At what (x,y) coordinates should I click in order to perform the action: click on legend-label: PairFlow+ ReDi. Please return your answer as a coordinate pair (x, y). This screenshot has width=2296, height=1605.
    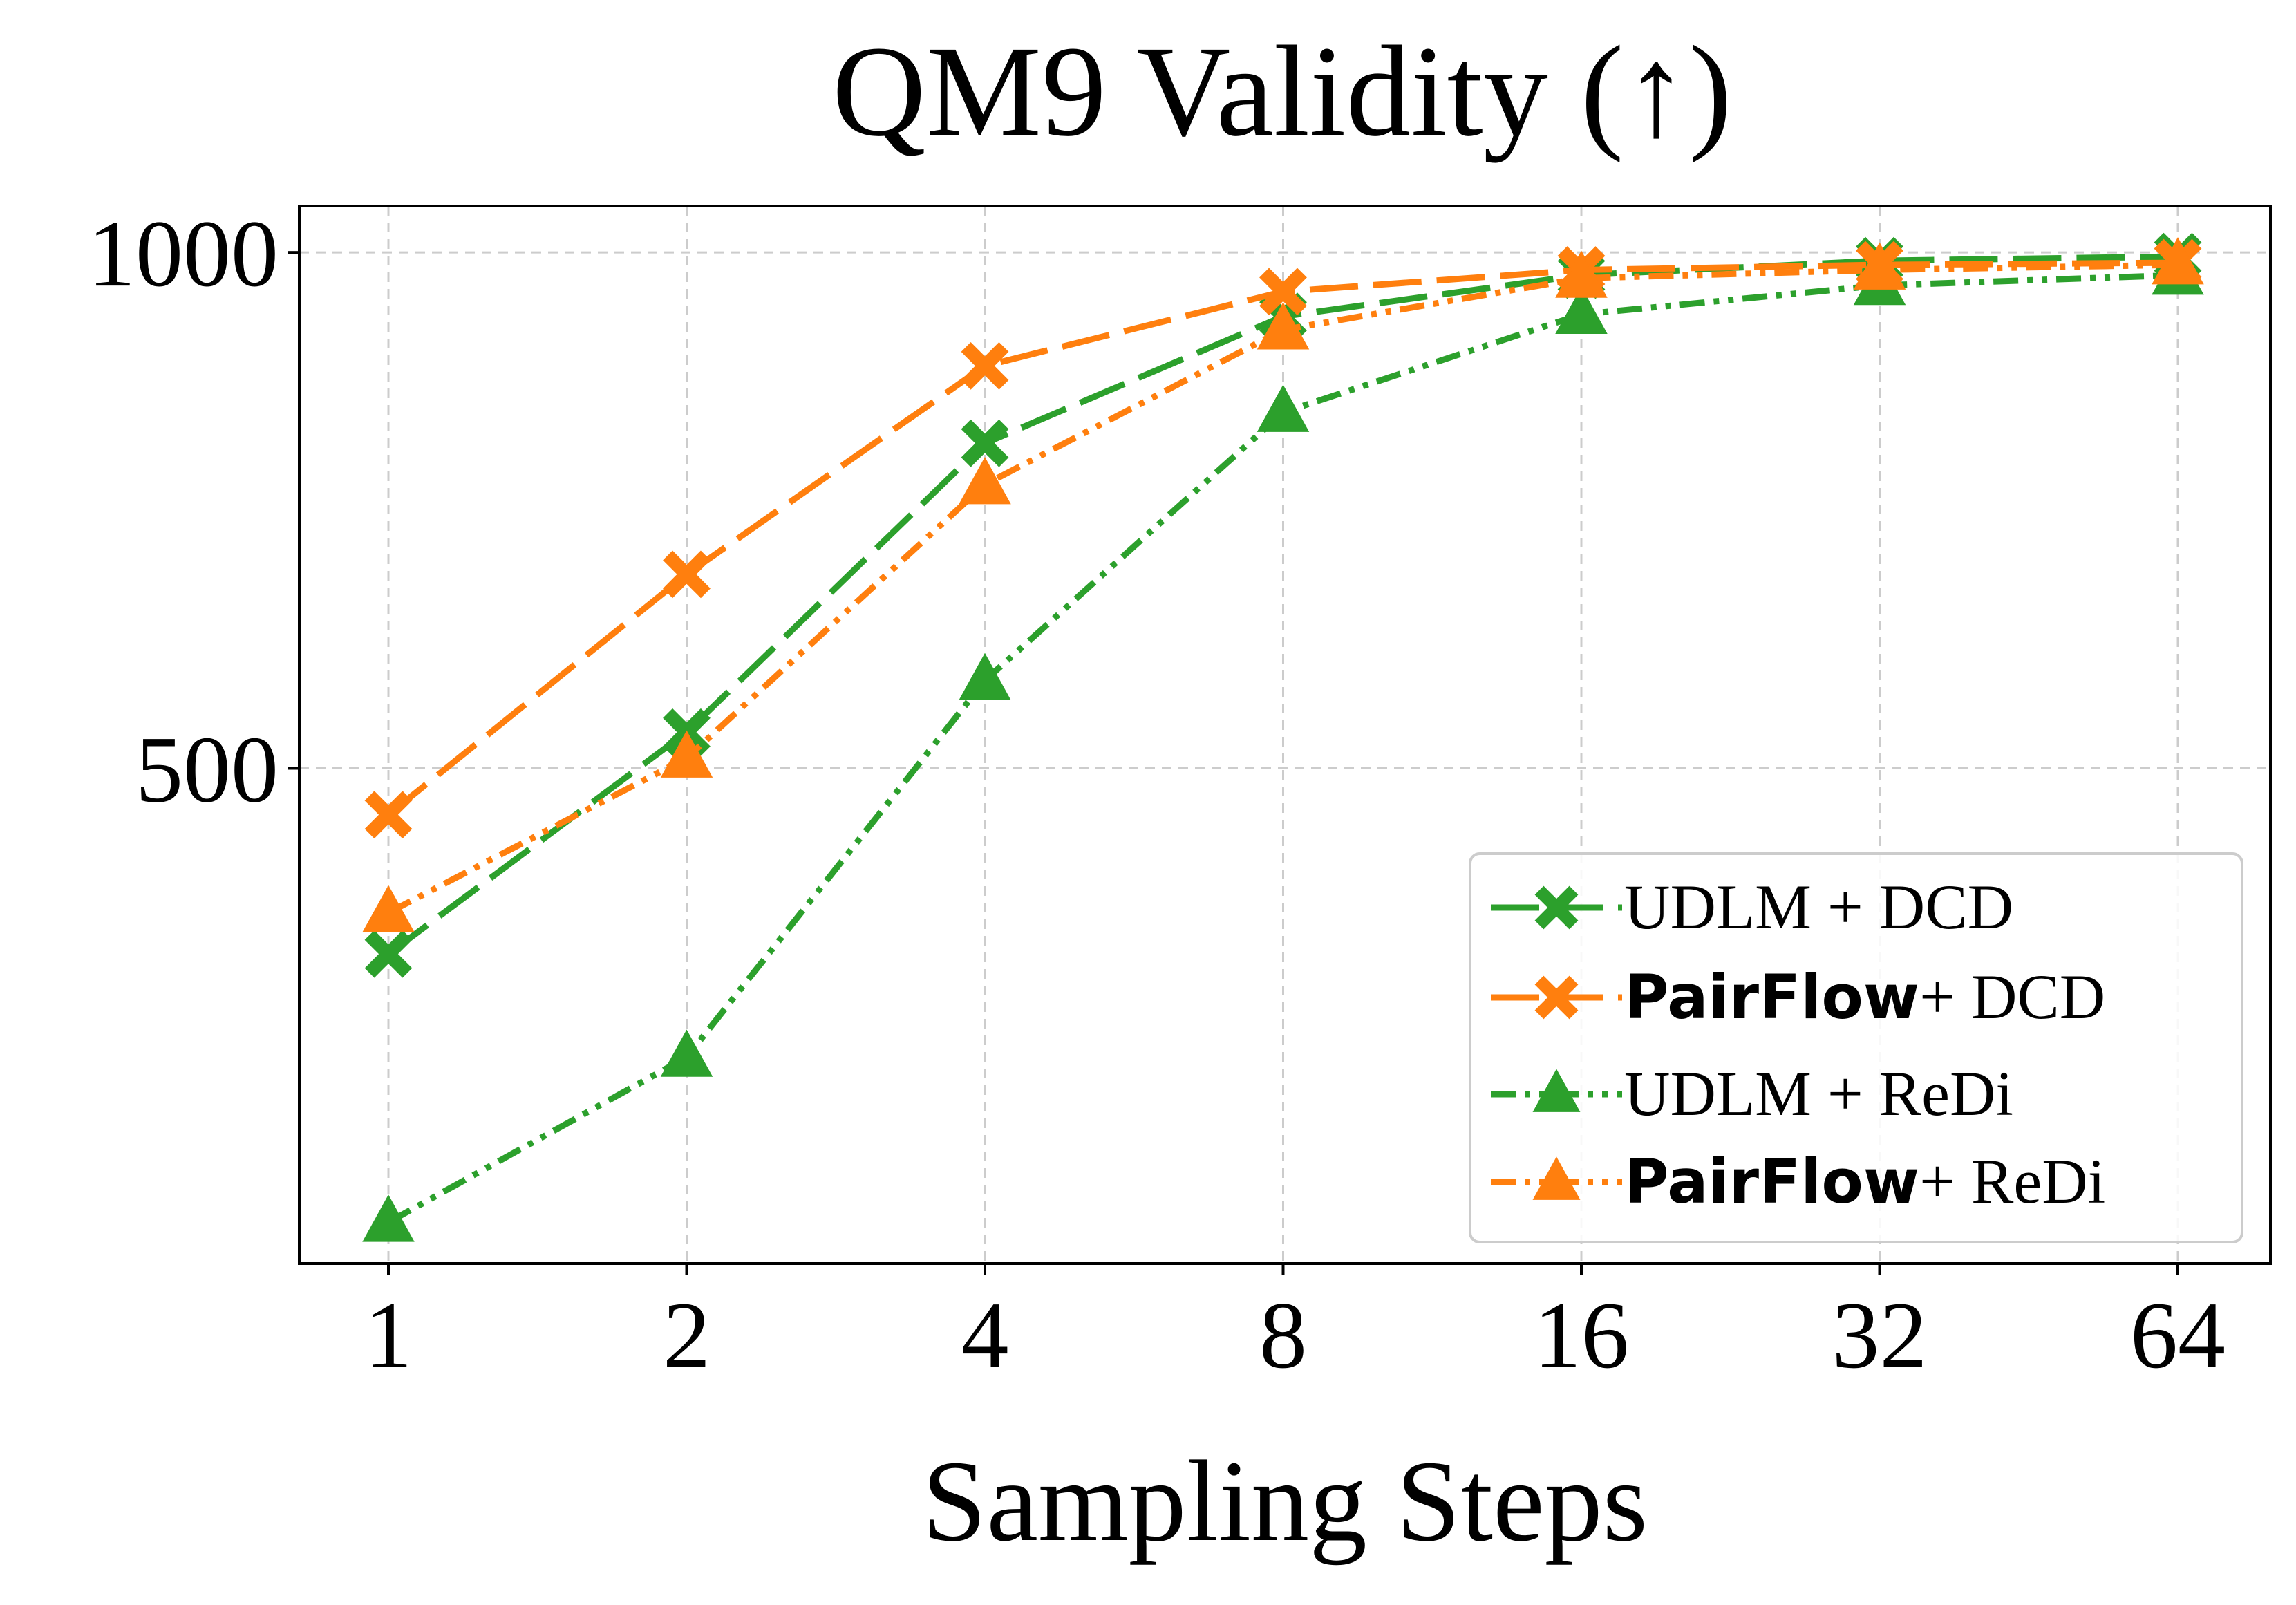
    Looking at the image, I should click on (1865, 1181).